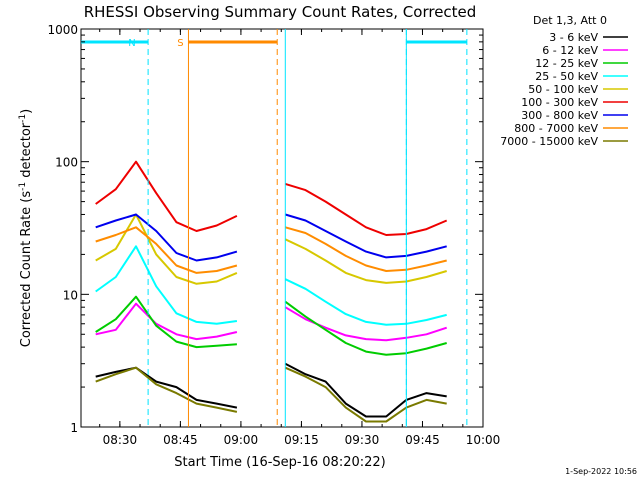 The width and height of the screenshot is (640, 480). Describe the element at coordinates (26, 269) in the screenshot. I see `y-axis-label-main: Corrected Count Rate (s` at that location.